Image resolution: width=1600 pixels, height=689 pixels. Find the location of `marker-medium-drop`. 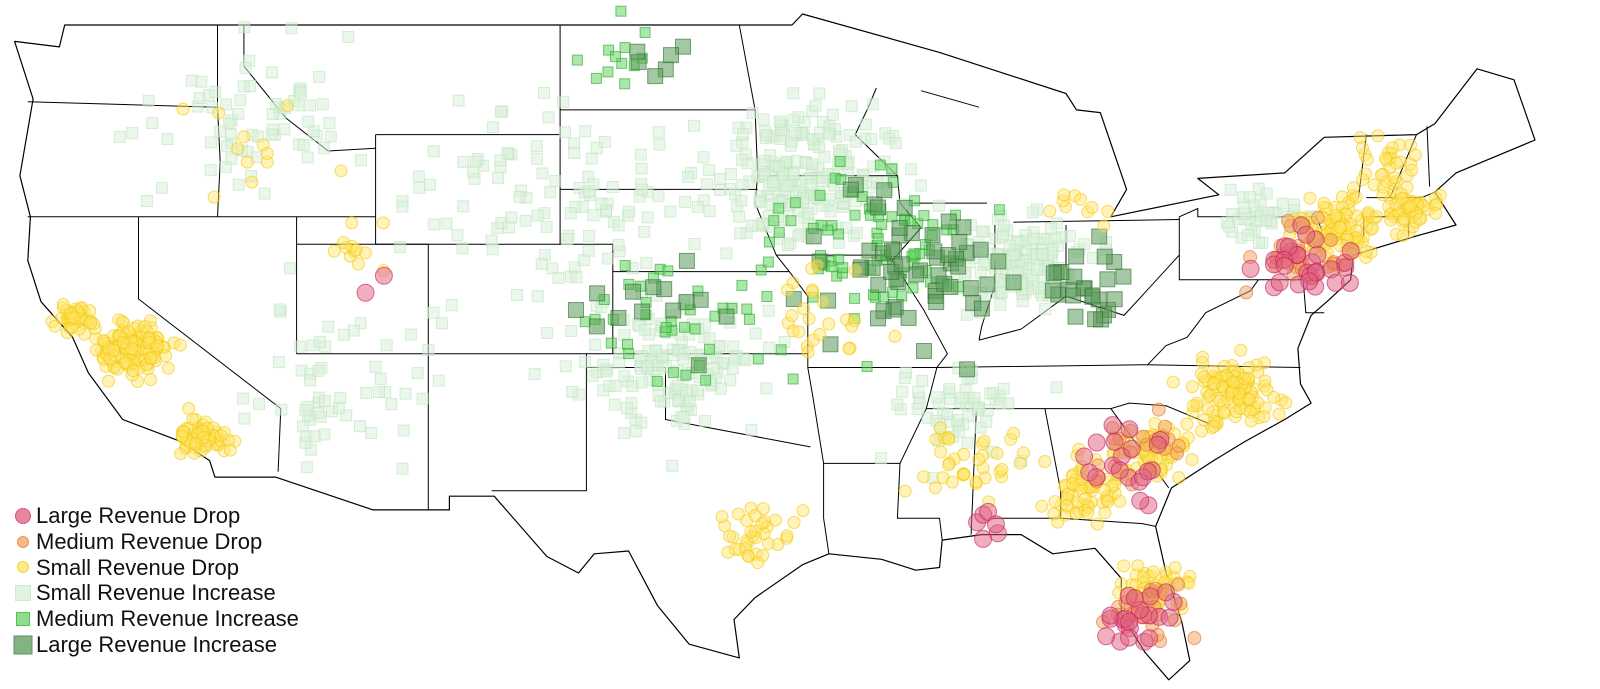

marker-medium-drop is located at coordinates (1331, 239).